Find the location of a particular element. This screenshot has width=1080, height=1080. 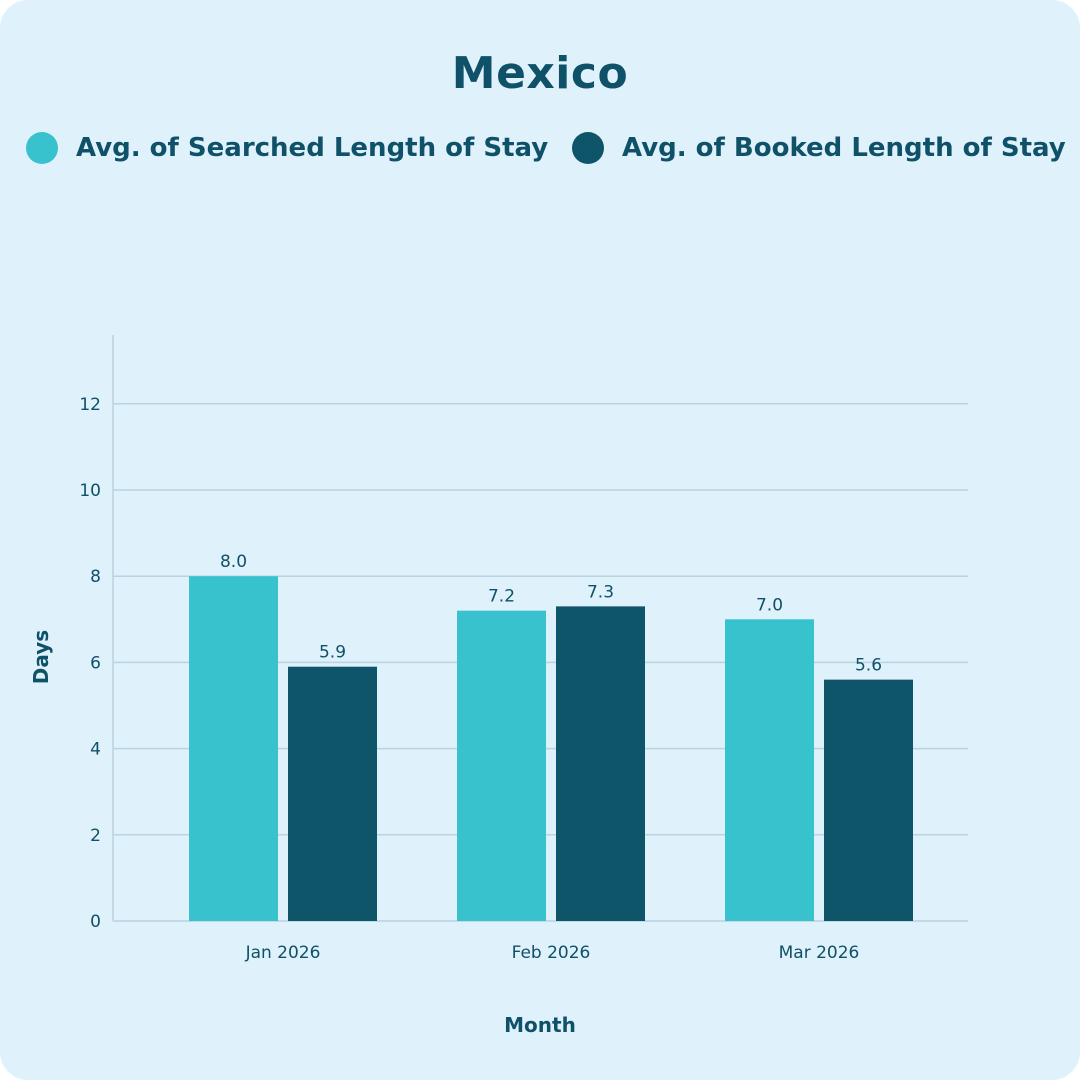

y-tick-label-2: 4 is located at coordinates (95, 750).